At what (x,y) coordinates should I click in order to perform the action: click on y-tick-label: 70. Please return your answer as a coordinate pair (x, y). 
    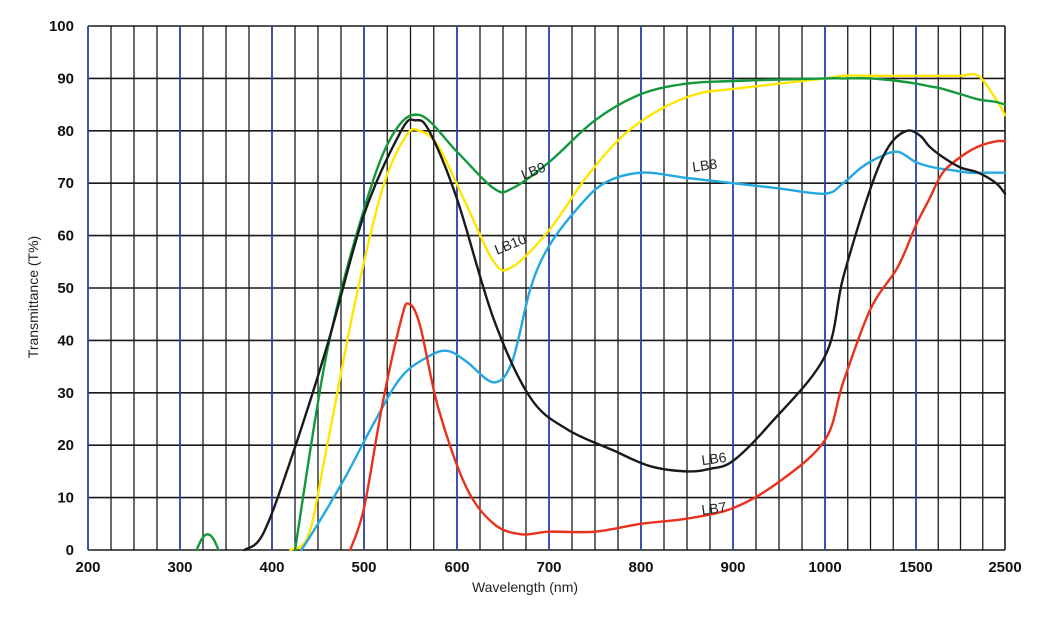
    Looking at the image, I should click on (65, 183).